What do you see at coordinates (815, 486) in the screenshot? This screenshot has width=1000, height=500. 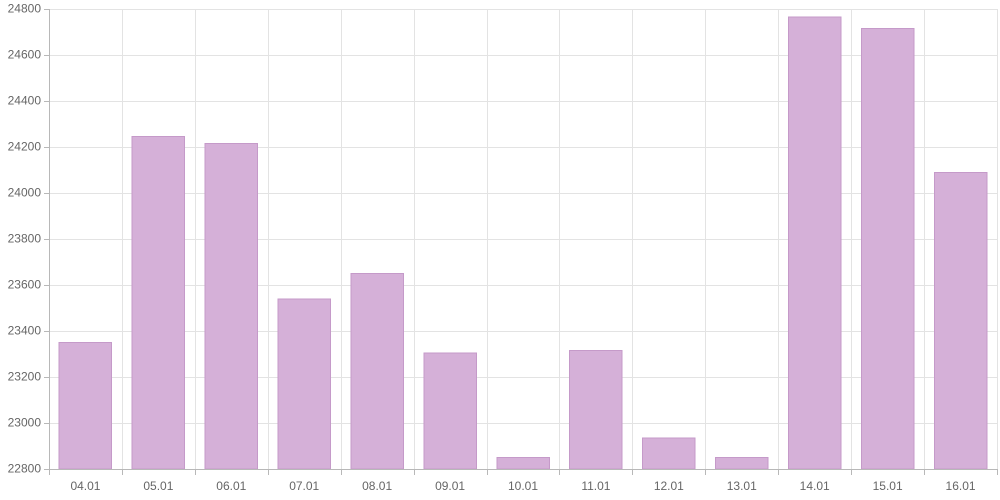 I see `x-tick-label: 14.01` at bounding box center [815, 486].